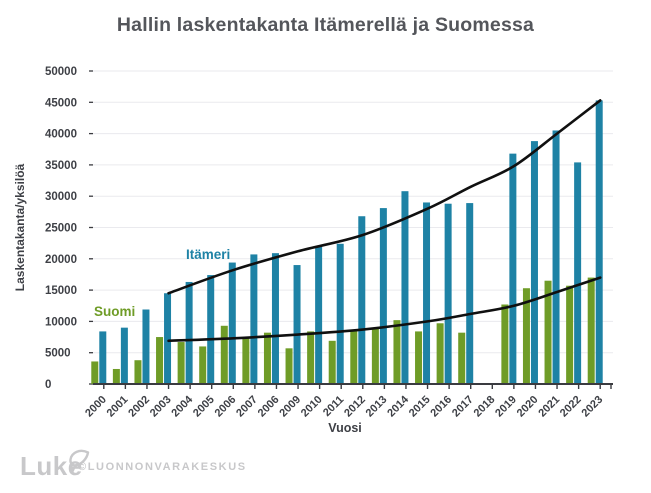  What do you see at coordinates (397, 352) in the screenshot?
I see `bar-suomi-2014` at bounding box center [397, 352].